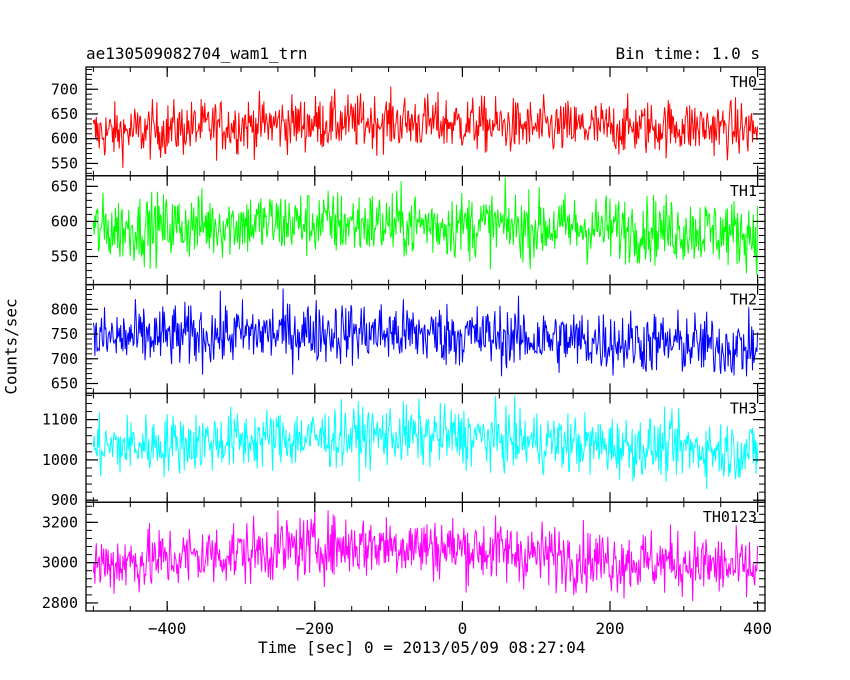  I want to click on series-line-th2, so click(425, 332).